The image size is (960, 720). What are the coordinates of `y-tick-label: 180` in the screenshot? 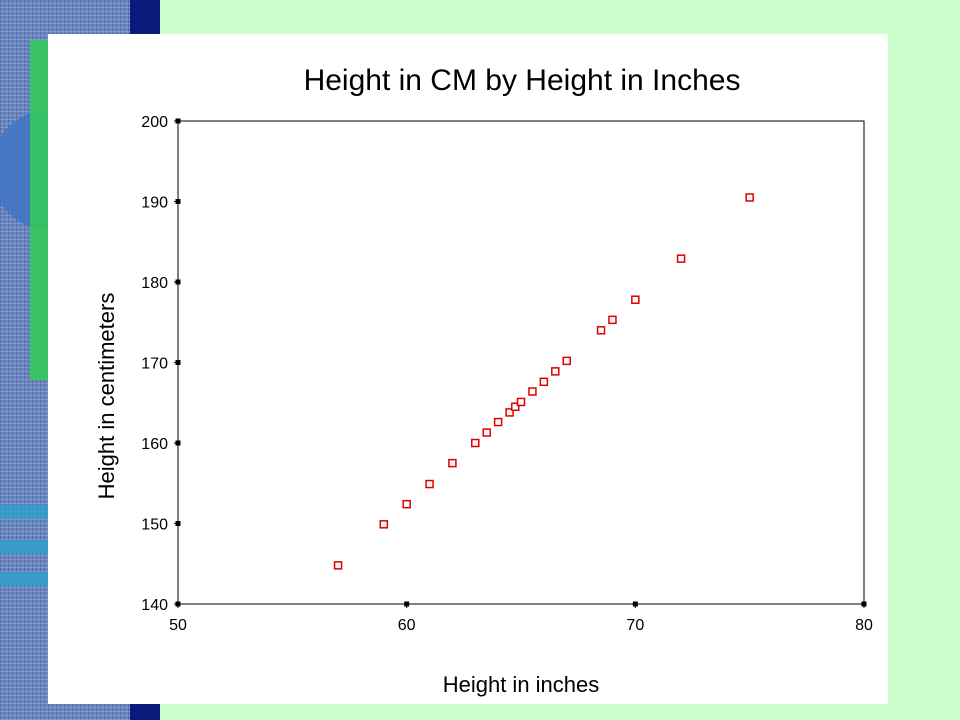 It's located at (154, 283).